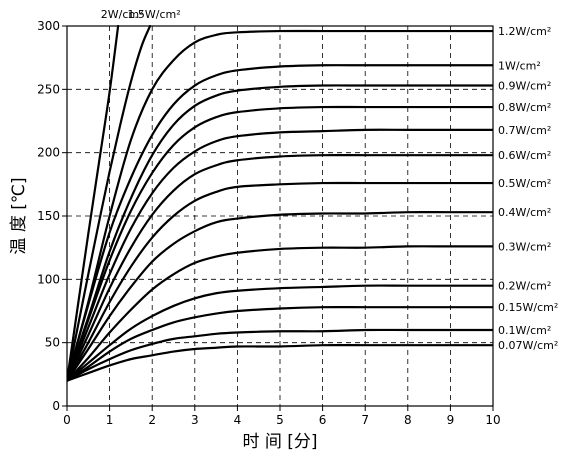 The width and height of the screenshot is (561, 462). What do you see at coordinates (524, 107) in the screenshot?
I see `series-label: 0.8W/cm²` at bounding box center [524, 107].